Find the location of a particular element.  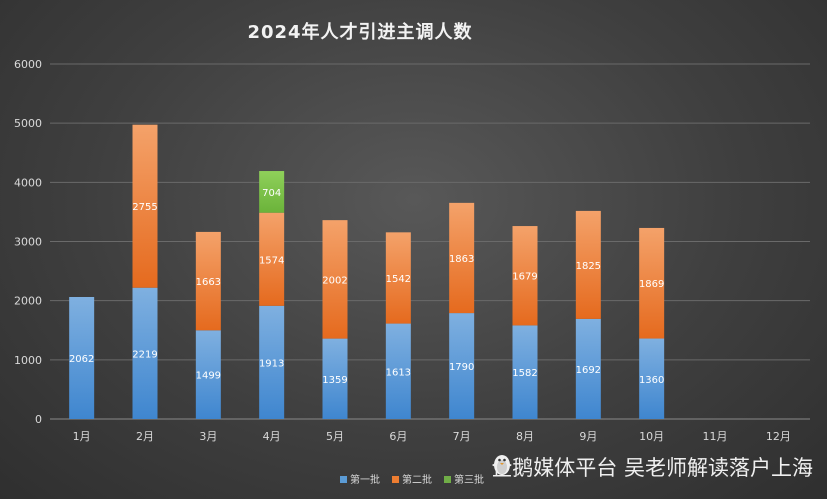

x-tick-label: 9月 is located at coordinates (588, 436).